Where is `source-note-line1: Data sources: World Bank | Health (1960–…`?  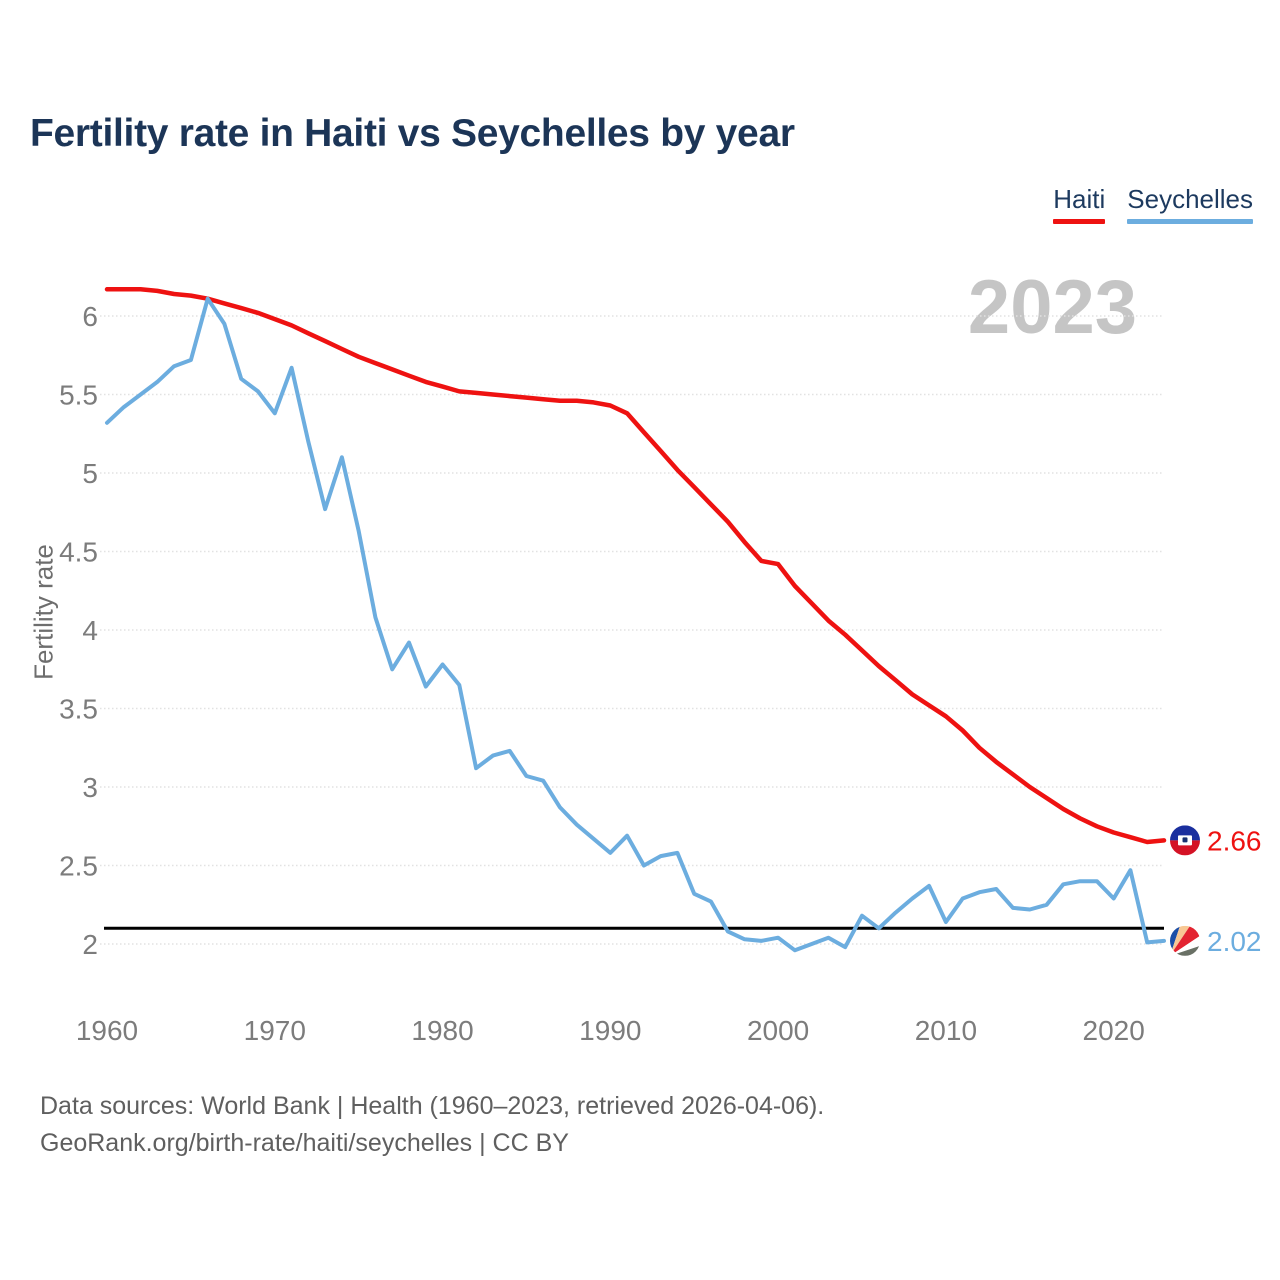
source-note-line1: Data sources: World Bank | Health (1960–… is located at coordinates (432, 1106).